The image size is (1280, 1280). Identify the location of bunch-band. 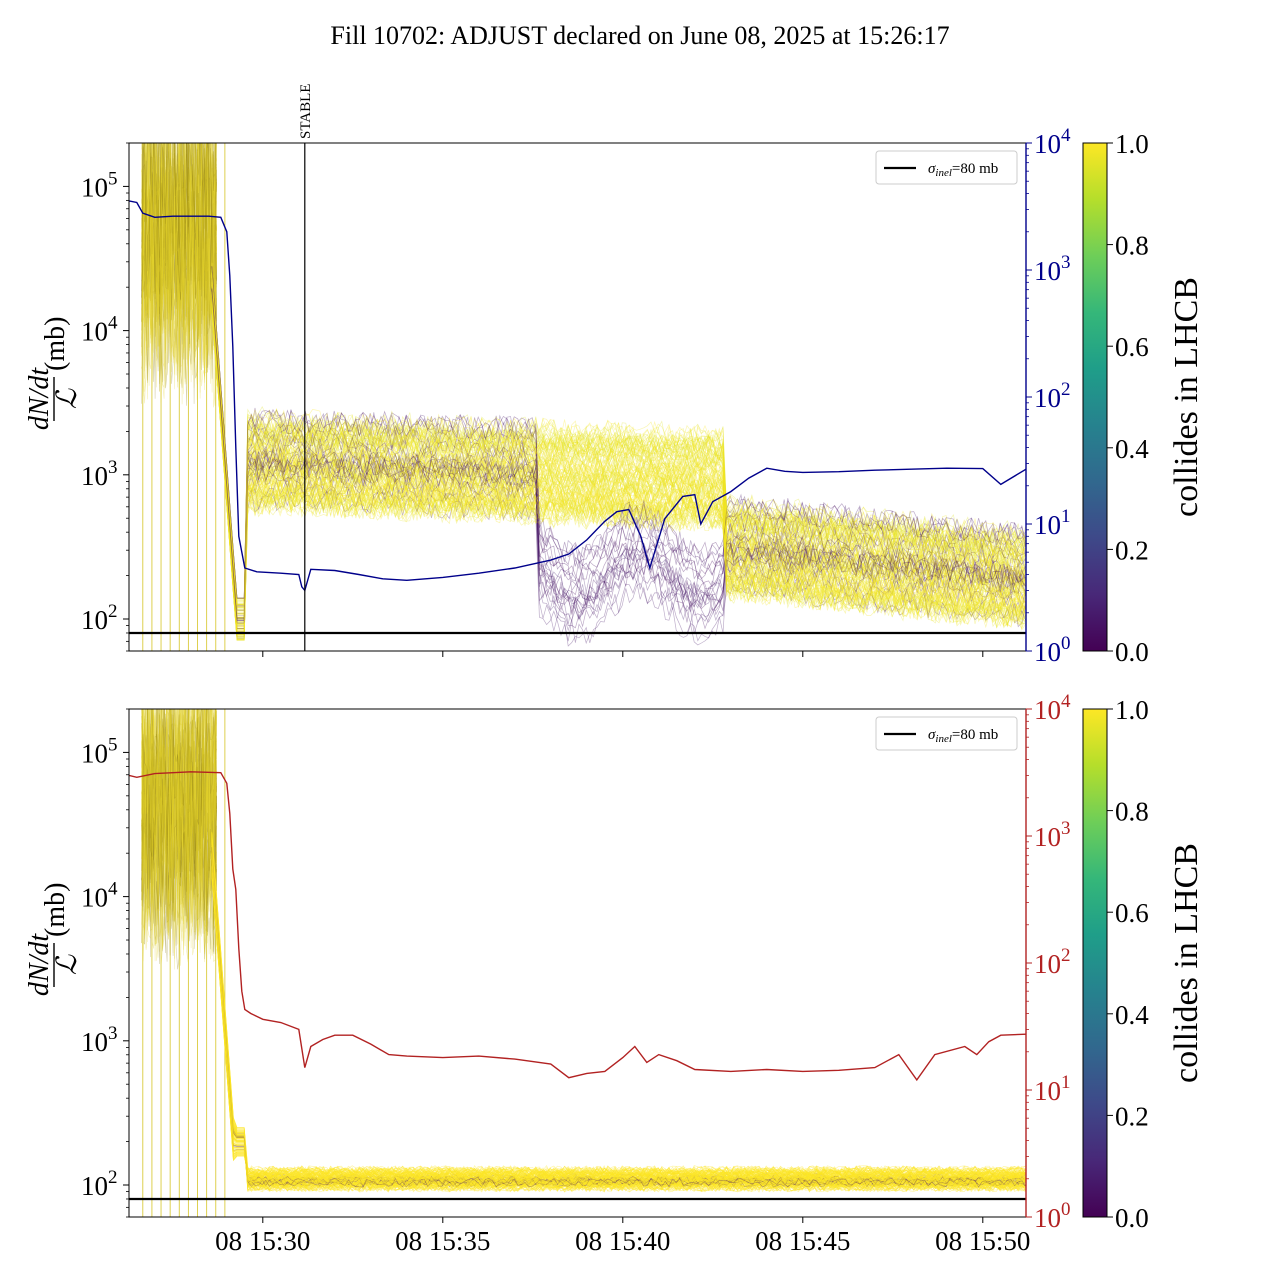
(179, 839).